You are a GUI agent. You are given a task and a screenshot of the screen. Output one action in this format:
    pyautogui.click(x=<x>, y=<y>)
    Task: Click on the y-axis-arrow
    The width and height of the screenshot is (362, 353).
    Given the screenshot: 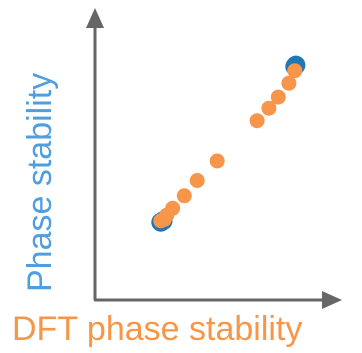 What is the action you would take?
    pyautogui.click(x=95, y=18)
    